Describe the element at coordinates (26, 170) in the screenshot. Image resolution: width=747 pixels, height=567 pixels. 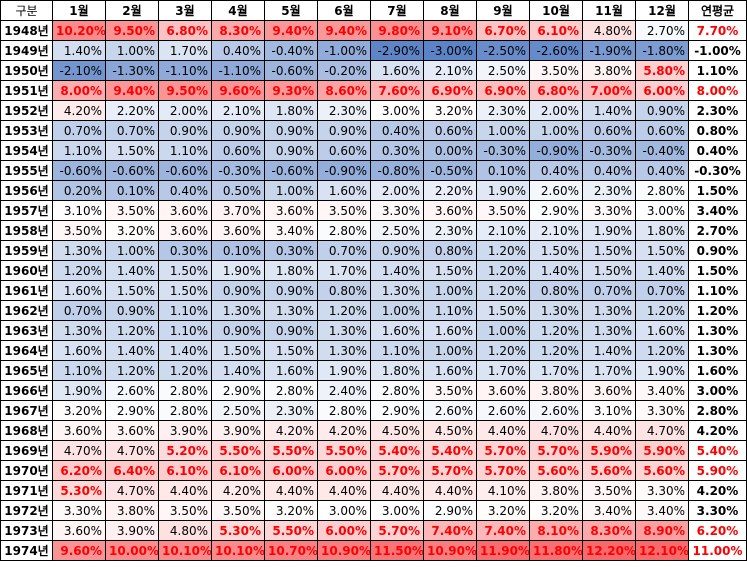
I see `year-cell: 1955년` at that location.